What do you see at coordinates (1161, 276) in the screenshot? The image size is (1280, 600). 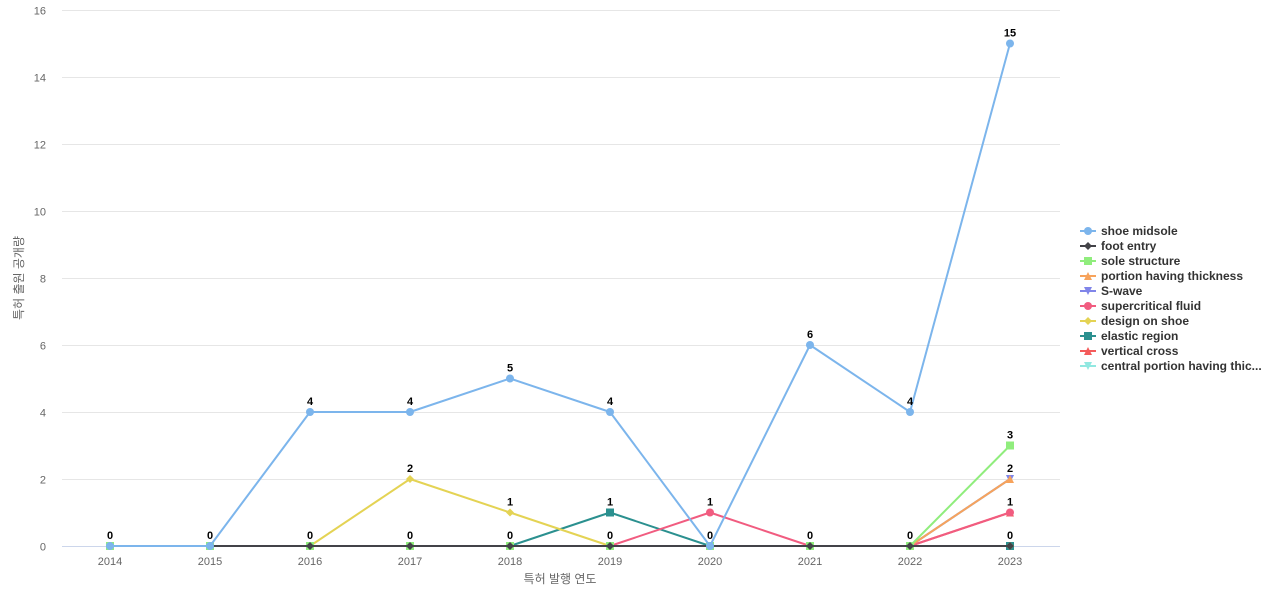 I see `legend-item: portion having thickness` at bounding box center [1161, 276].